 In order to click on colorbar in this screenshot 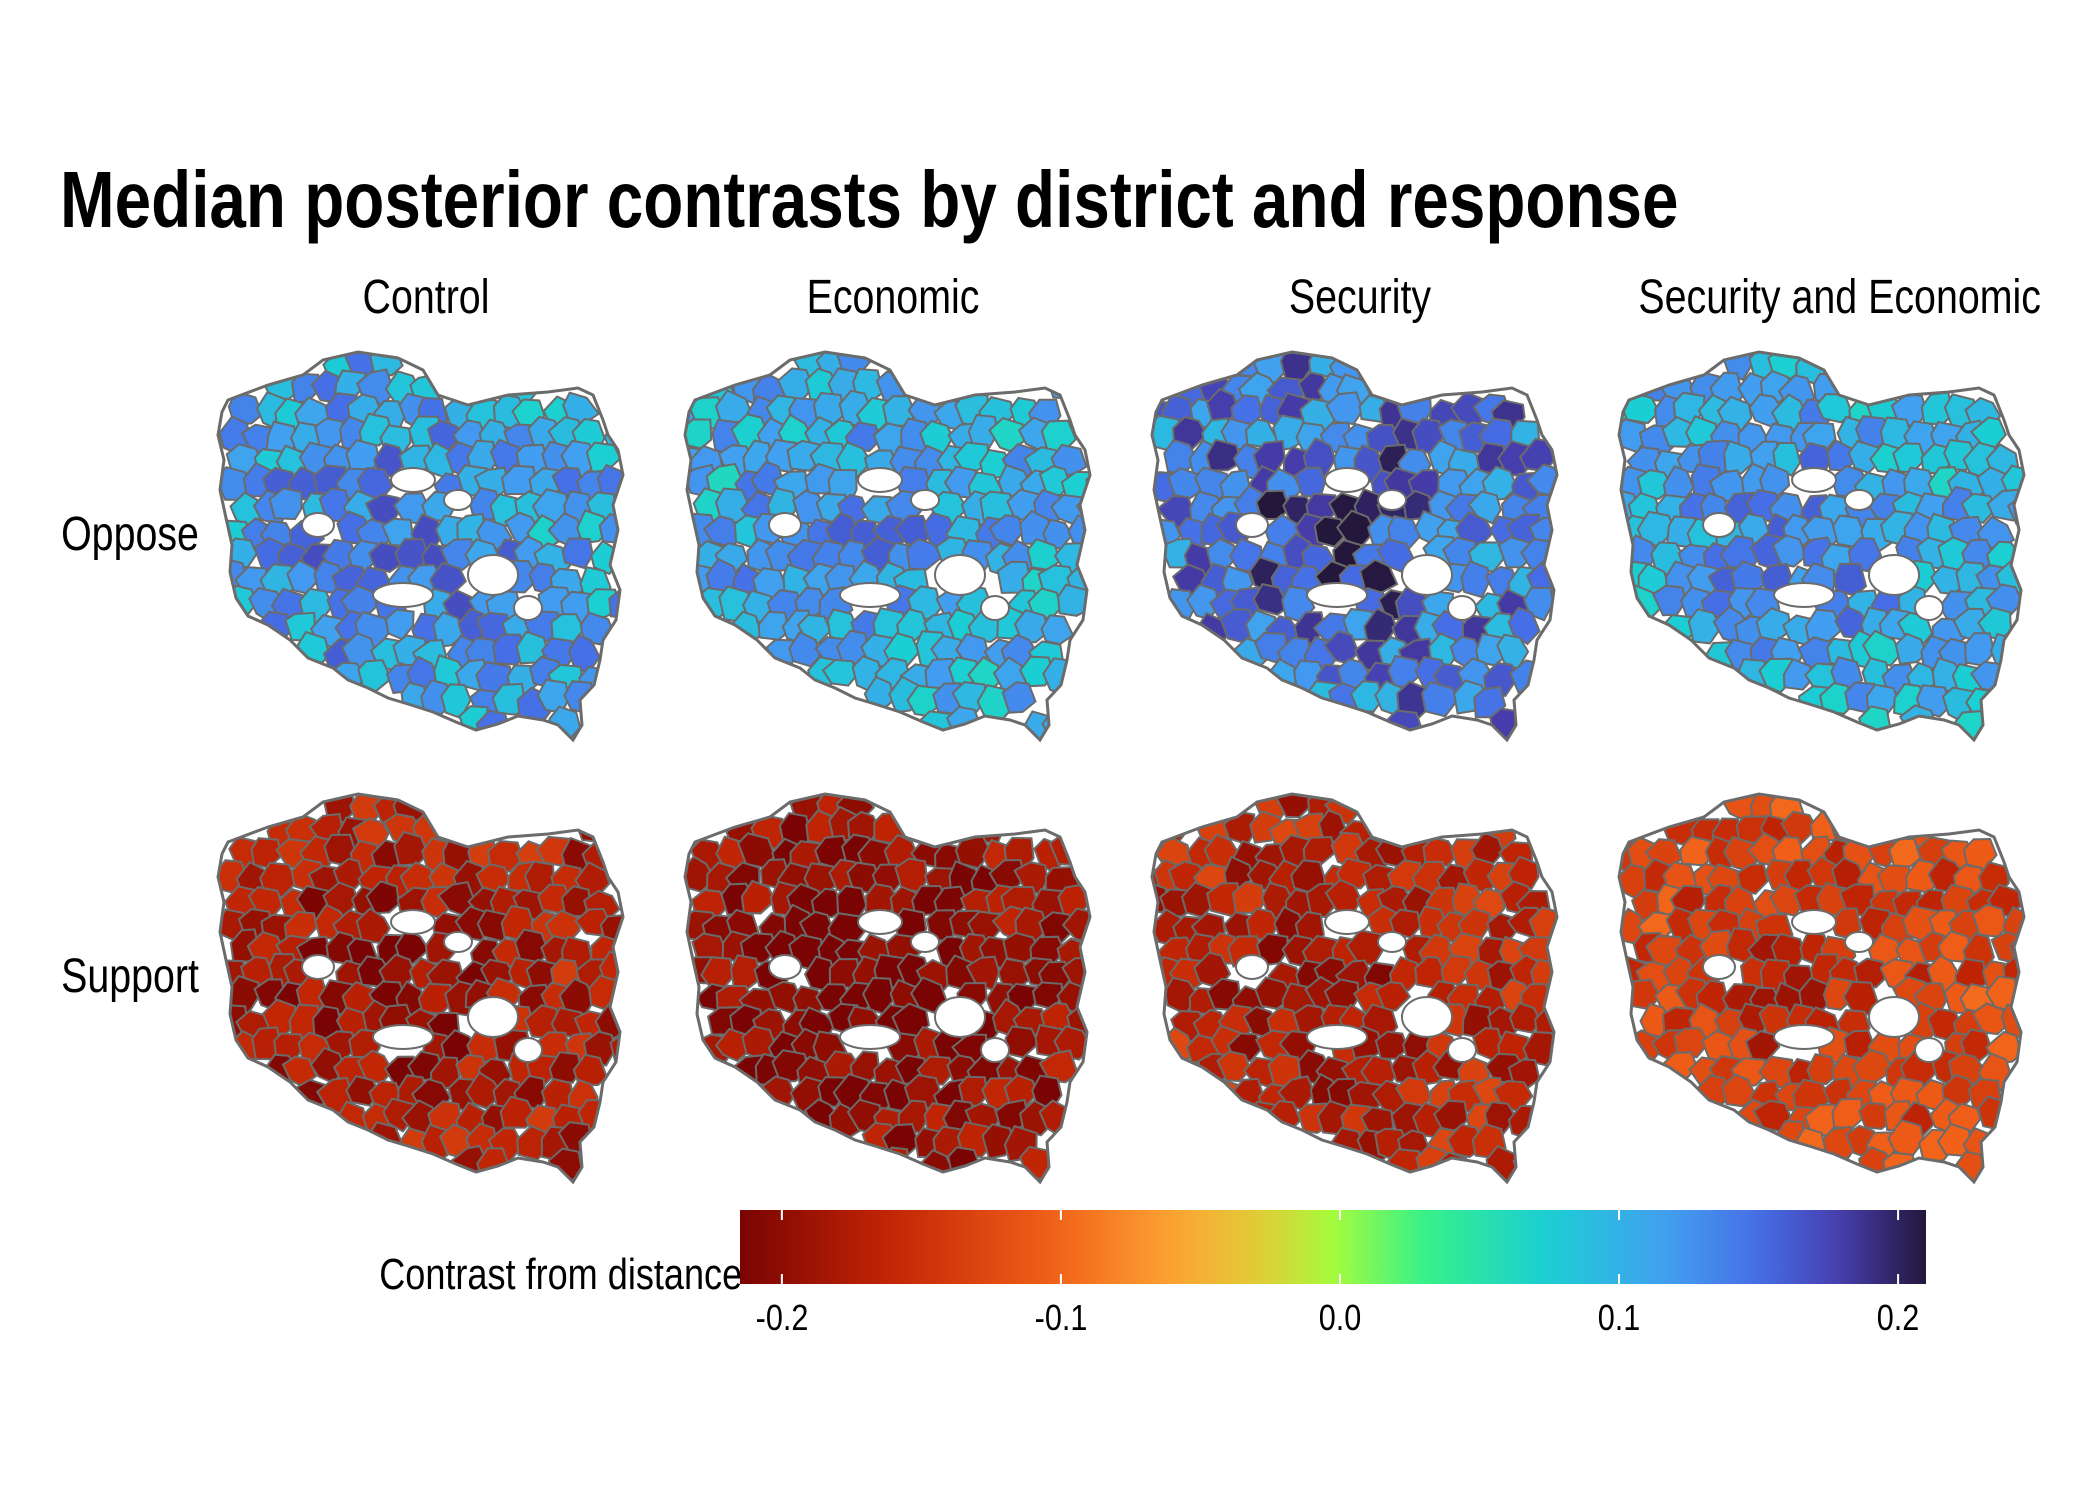, I will do `click(1333, 1247)`.